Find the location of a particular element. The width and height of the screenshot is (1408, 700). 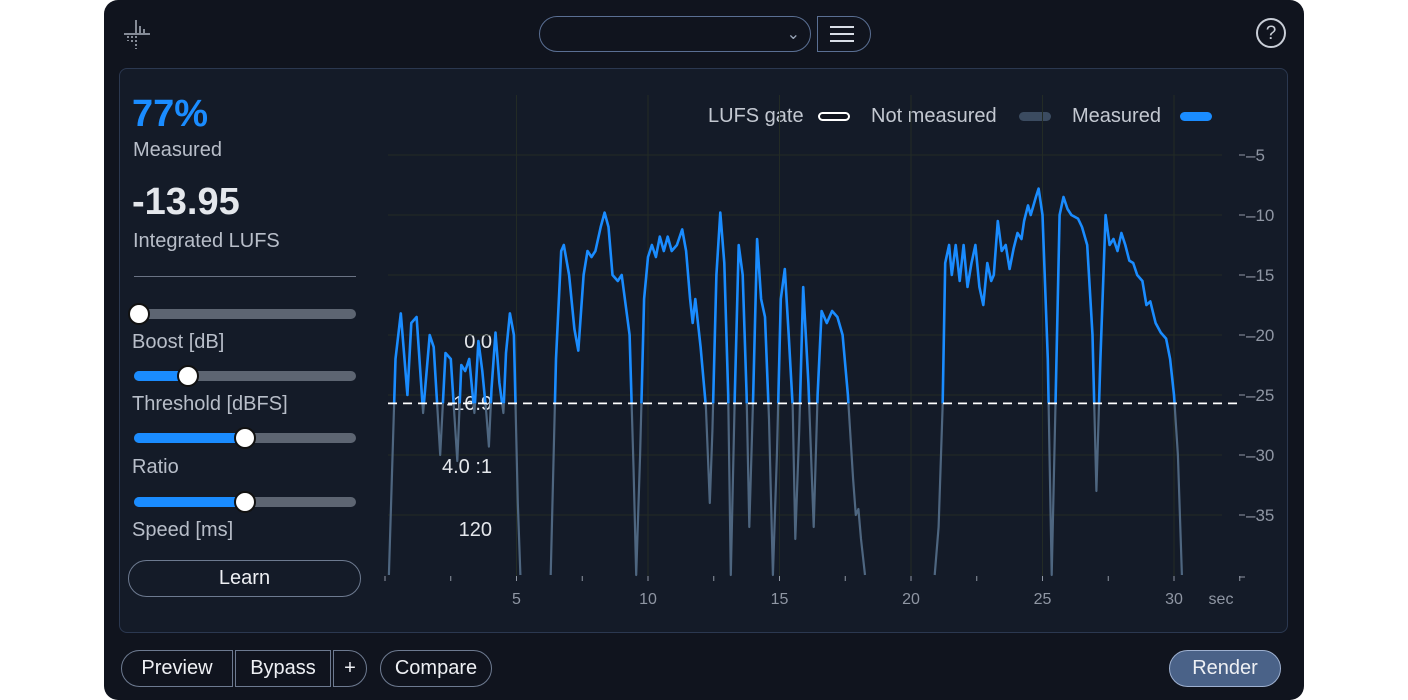

learn-button: Learn is located at coordinates (244, 578).